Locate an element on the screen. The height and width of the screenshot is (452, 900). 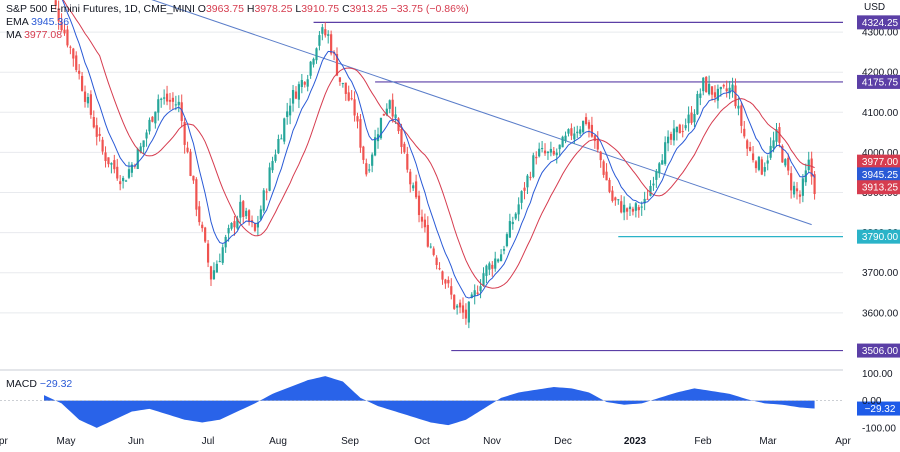
x-tick-label: 2023 is located at coordinates (635, 441).